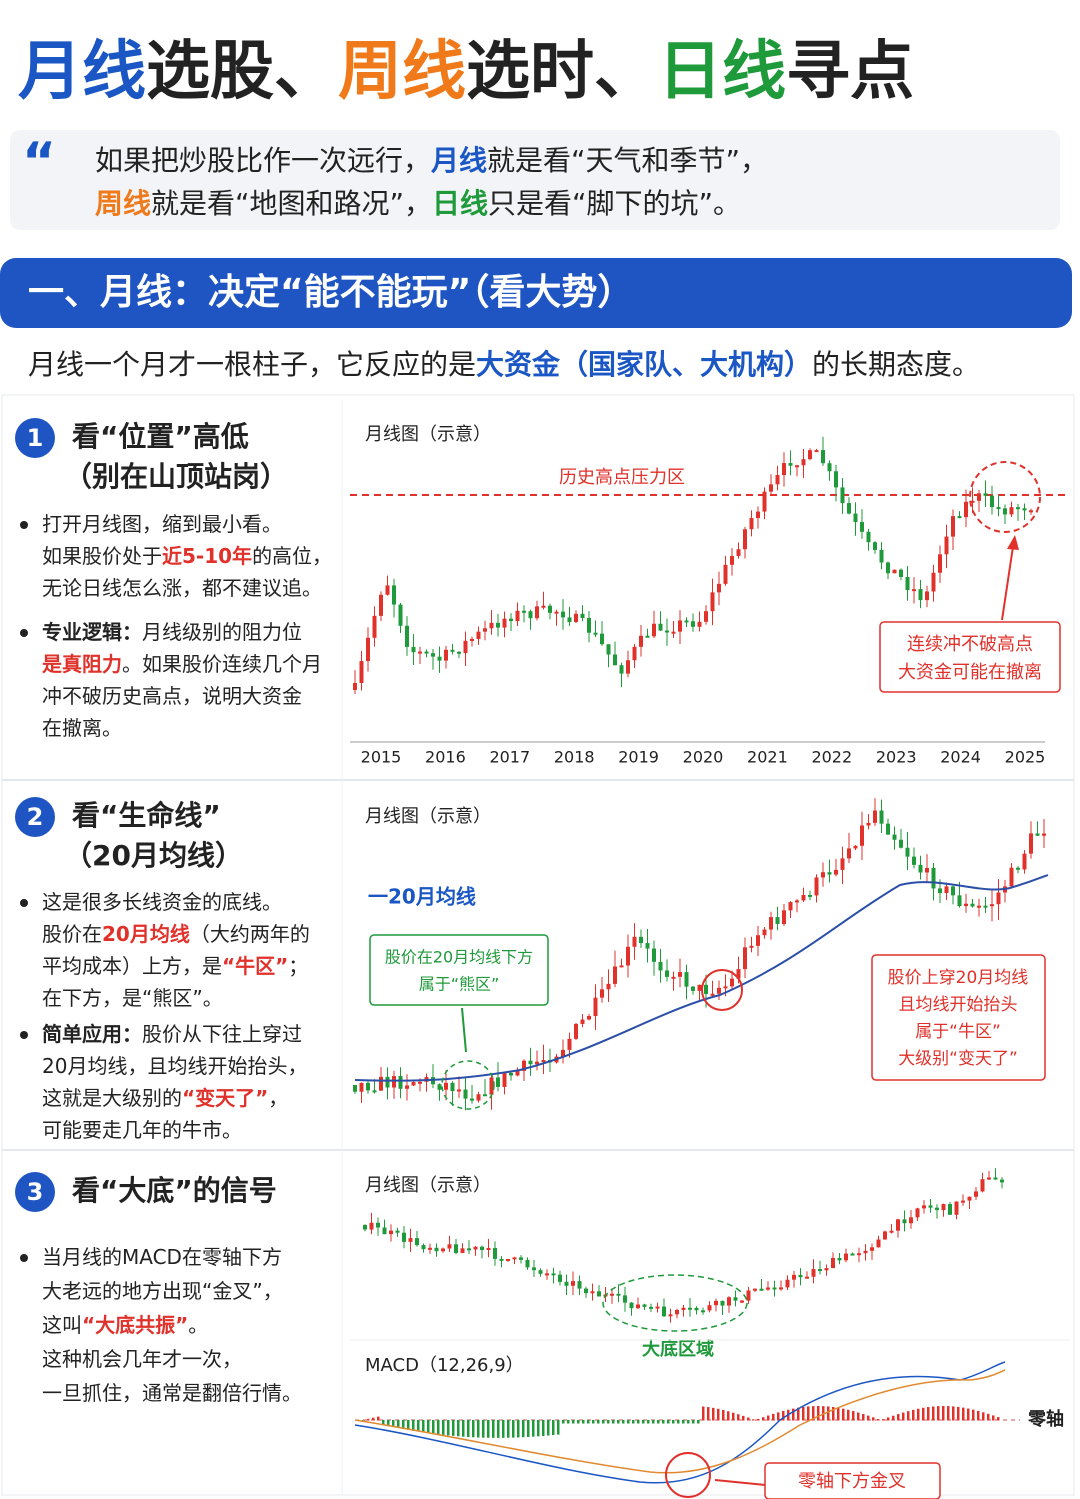 The width and height of the screenshot is (1080, 1499). What do you see at coordinates (638, 757) in the screenshot?
I see `year-label: 2019` at bounding box center [638, 757].